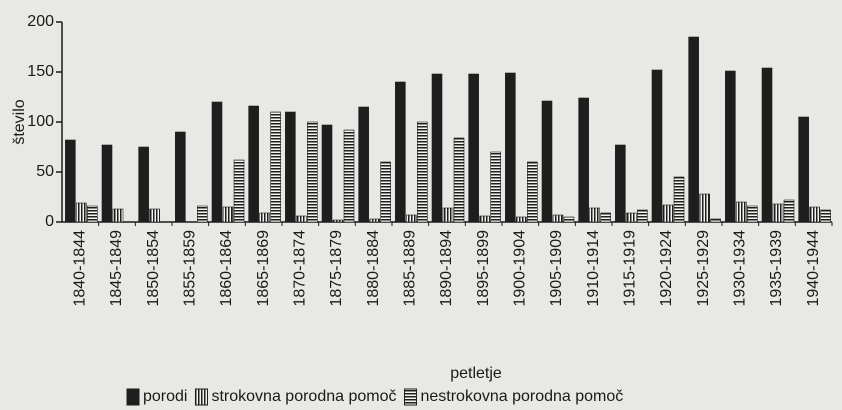 The image size is (842, 410). I want to click on x-tick-label: 1940-1944, so click(813, 268).